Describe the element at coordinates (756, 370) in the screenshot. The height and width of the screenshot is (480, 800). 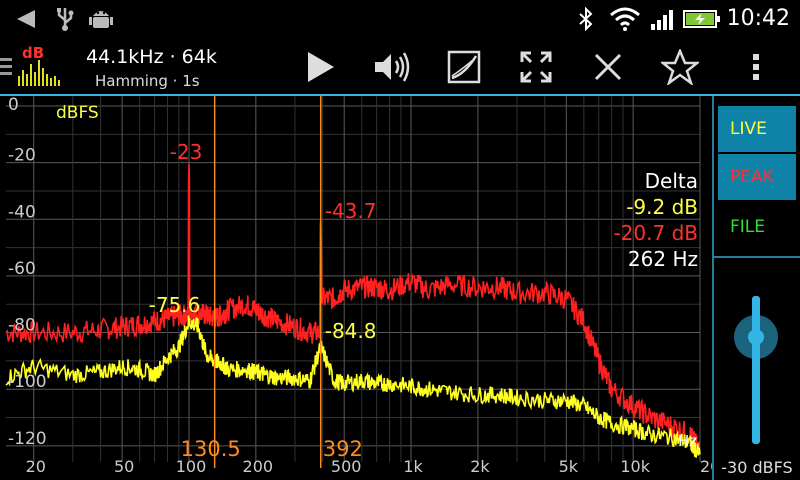
I see `gain-slider-track` at that location.